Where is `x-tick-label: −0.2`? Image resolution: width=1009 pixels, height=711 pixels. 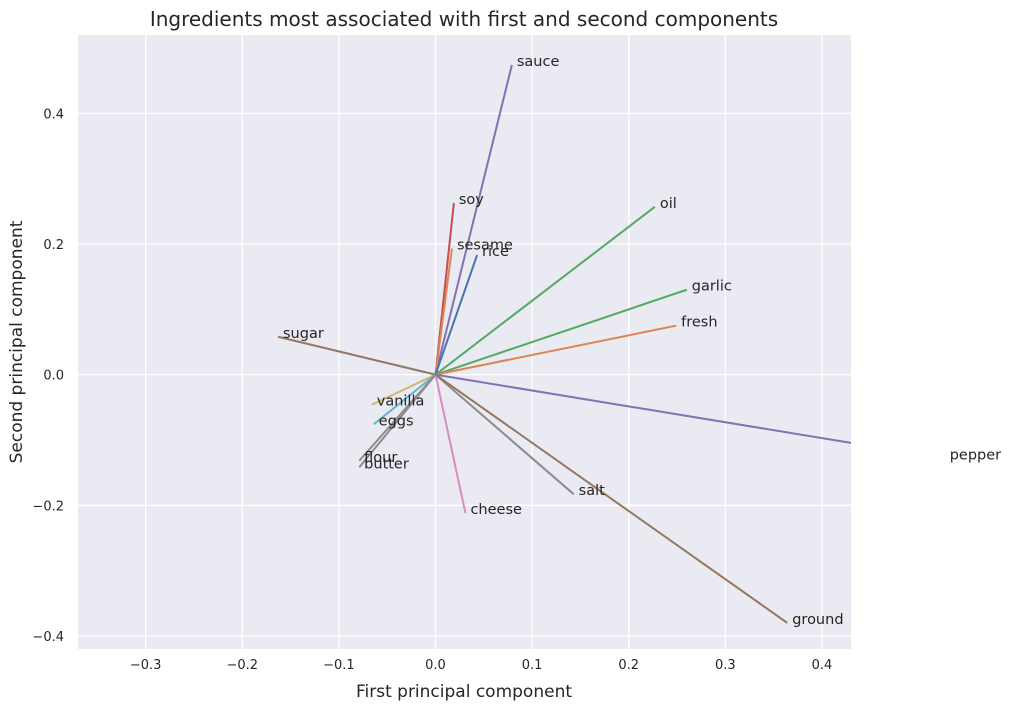
x-tick-label: −0.2 is located at coordinates (242, 665).